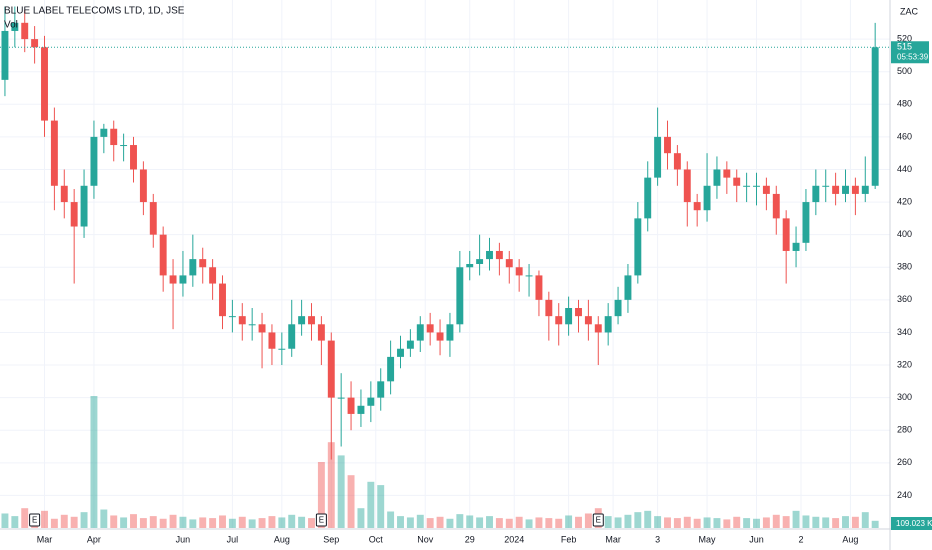  Describe the element at coordinates (35, 520) in the screenshot. I see `event-marker` at that location.